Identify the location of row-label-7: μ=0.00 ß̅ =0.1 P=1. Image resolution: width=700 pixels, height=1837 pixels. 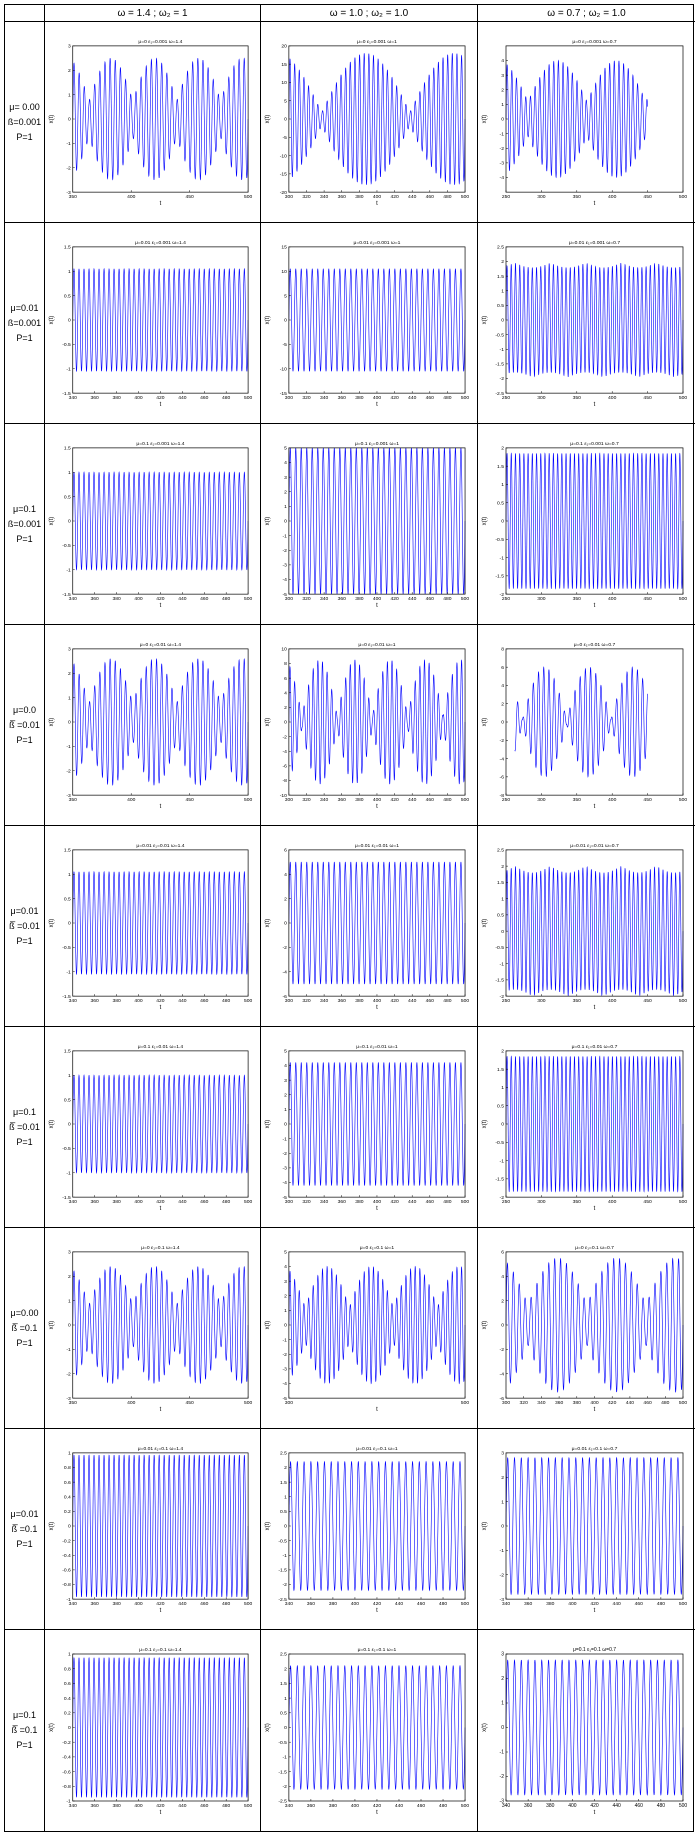
(25, 1328).